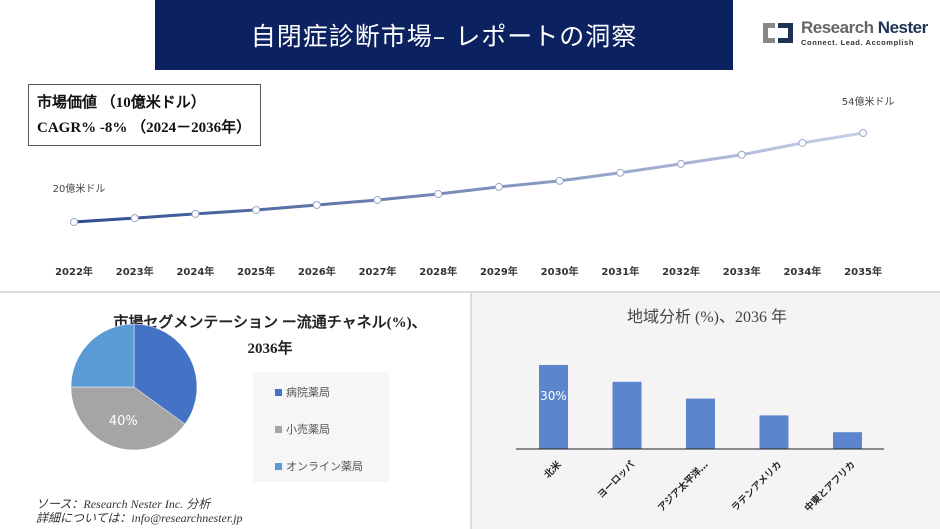  I want to click on pie-legend: 病院薬局小売薬局オンライン薬局, so click(321, 427).